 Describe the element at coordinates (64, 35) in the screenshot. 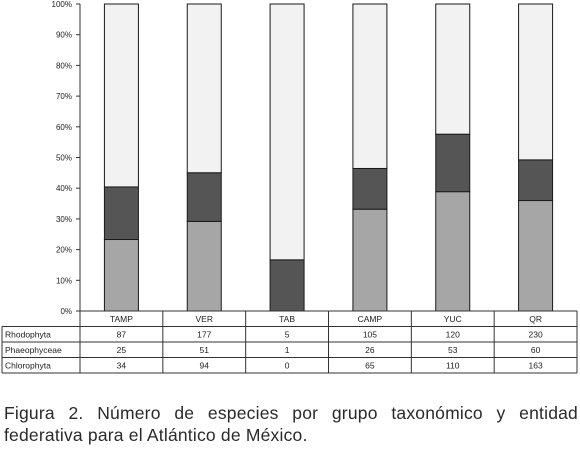

I see `y-tick-label: 90%` at that location.